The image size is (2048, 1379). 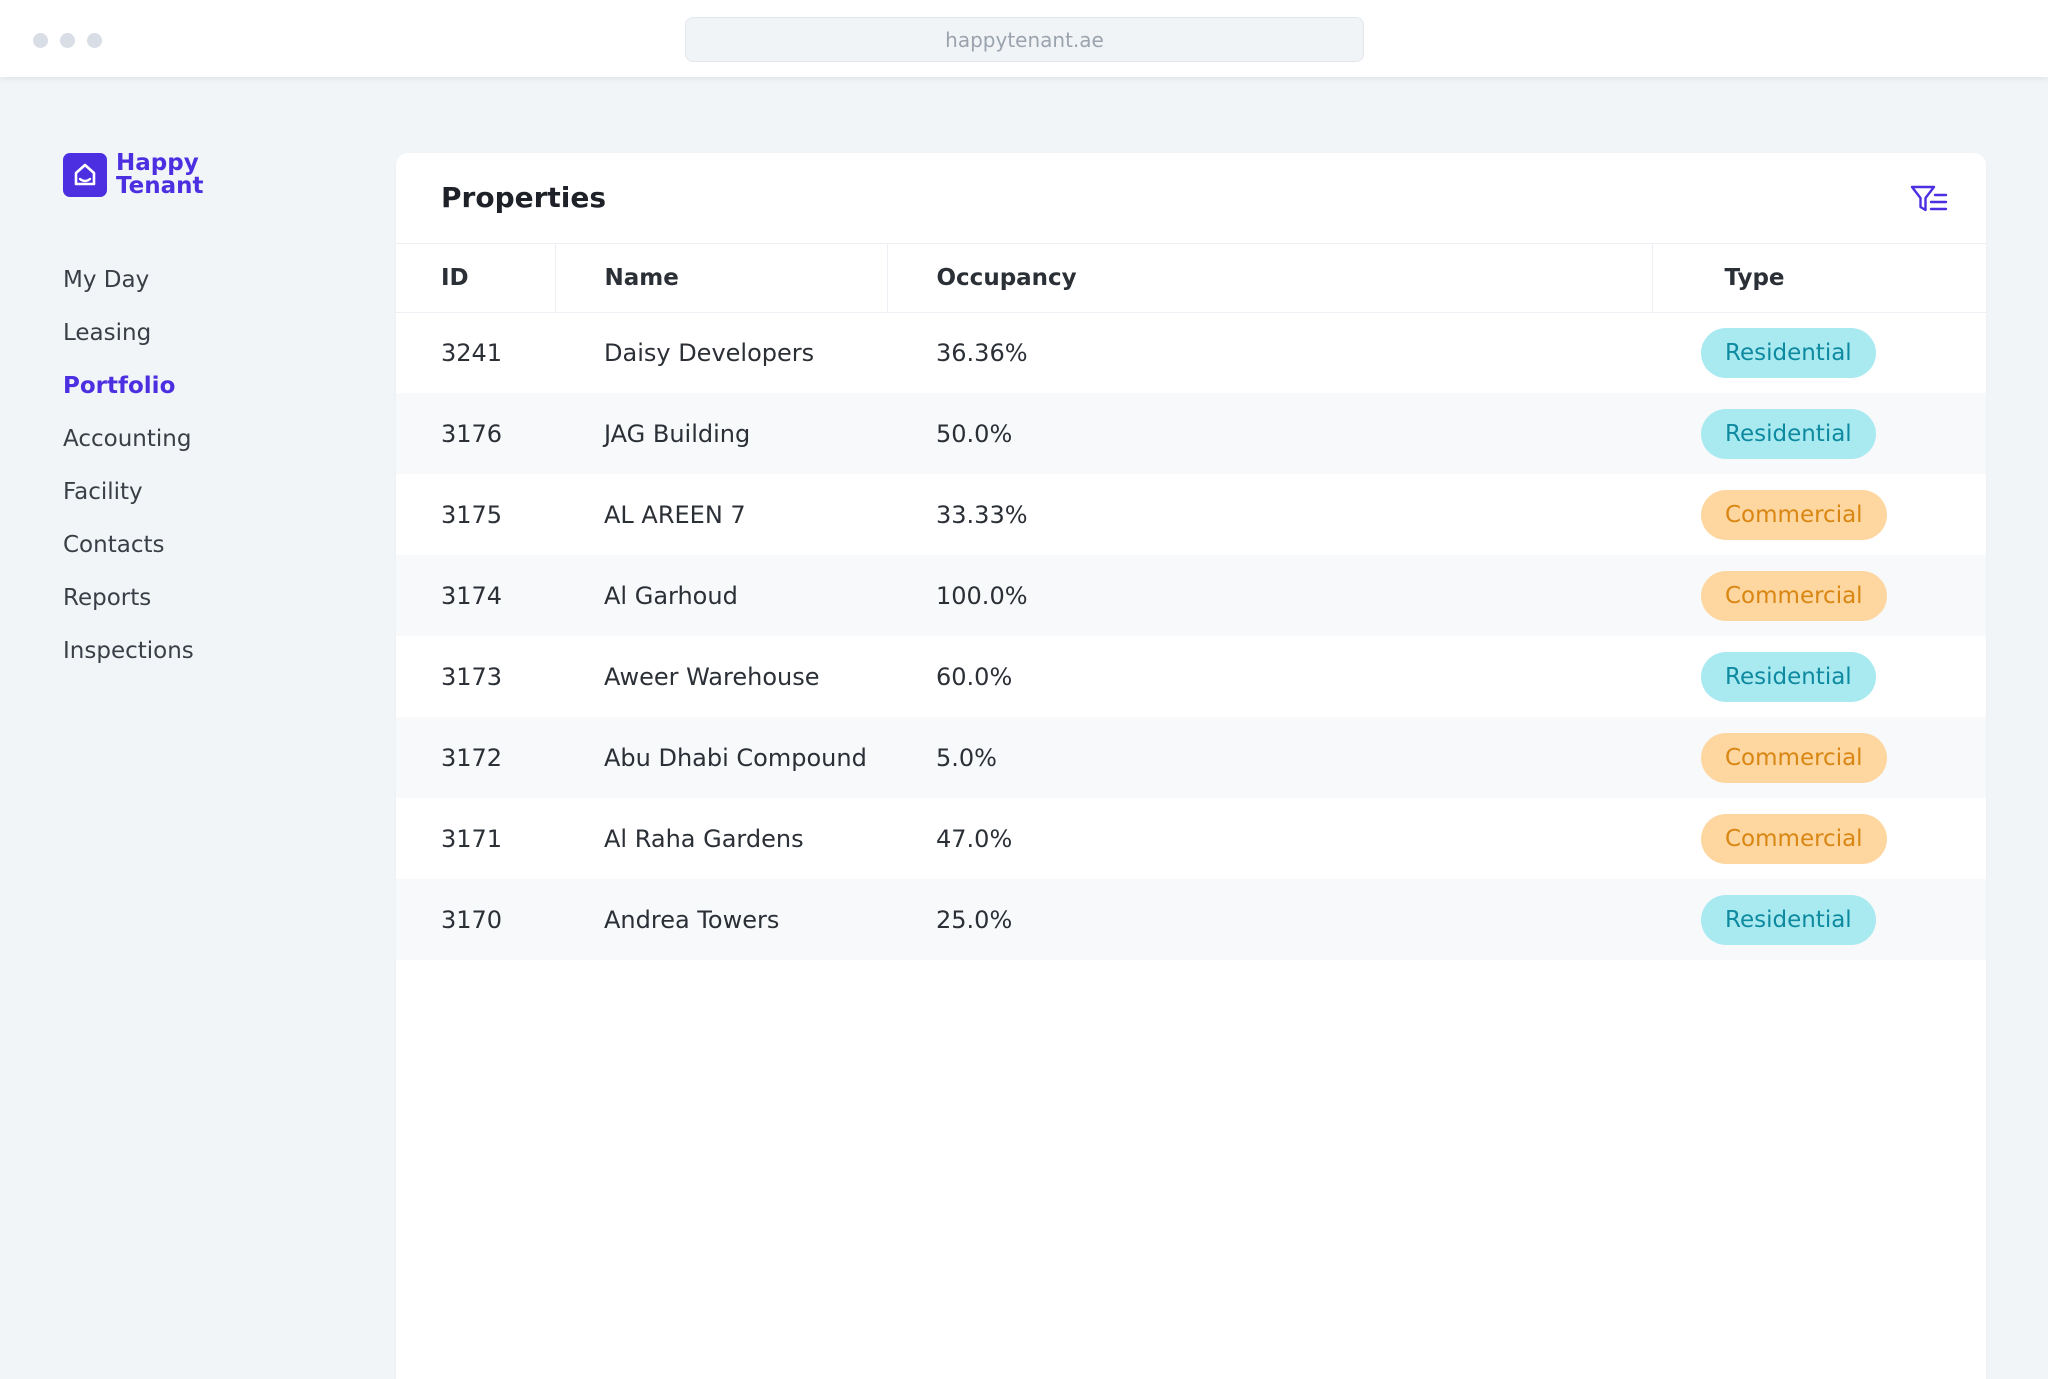 I want to click on cell-name: Daisy Developers, so click(x=709, y=352).